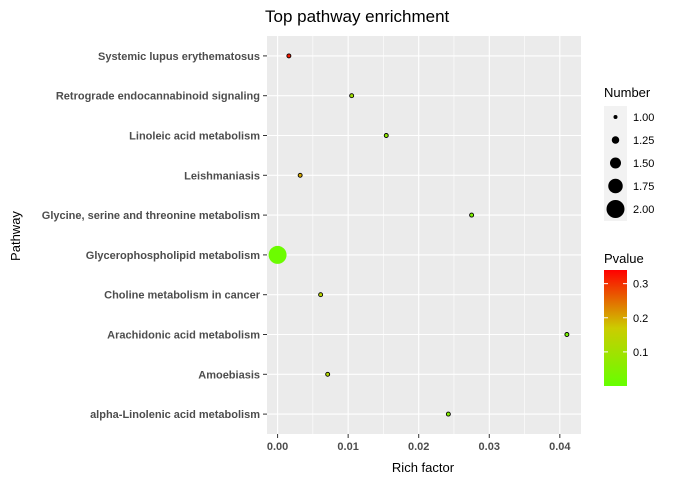  Describe the element at coordinates (277, 447) in the screenshot. I see `x-tick-label: 0.00` at that location.